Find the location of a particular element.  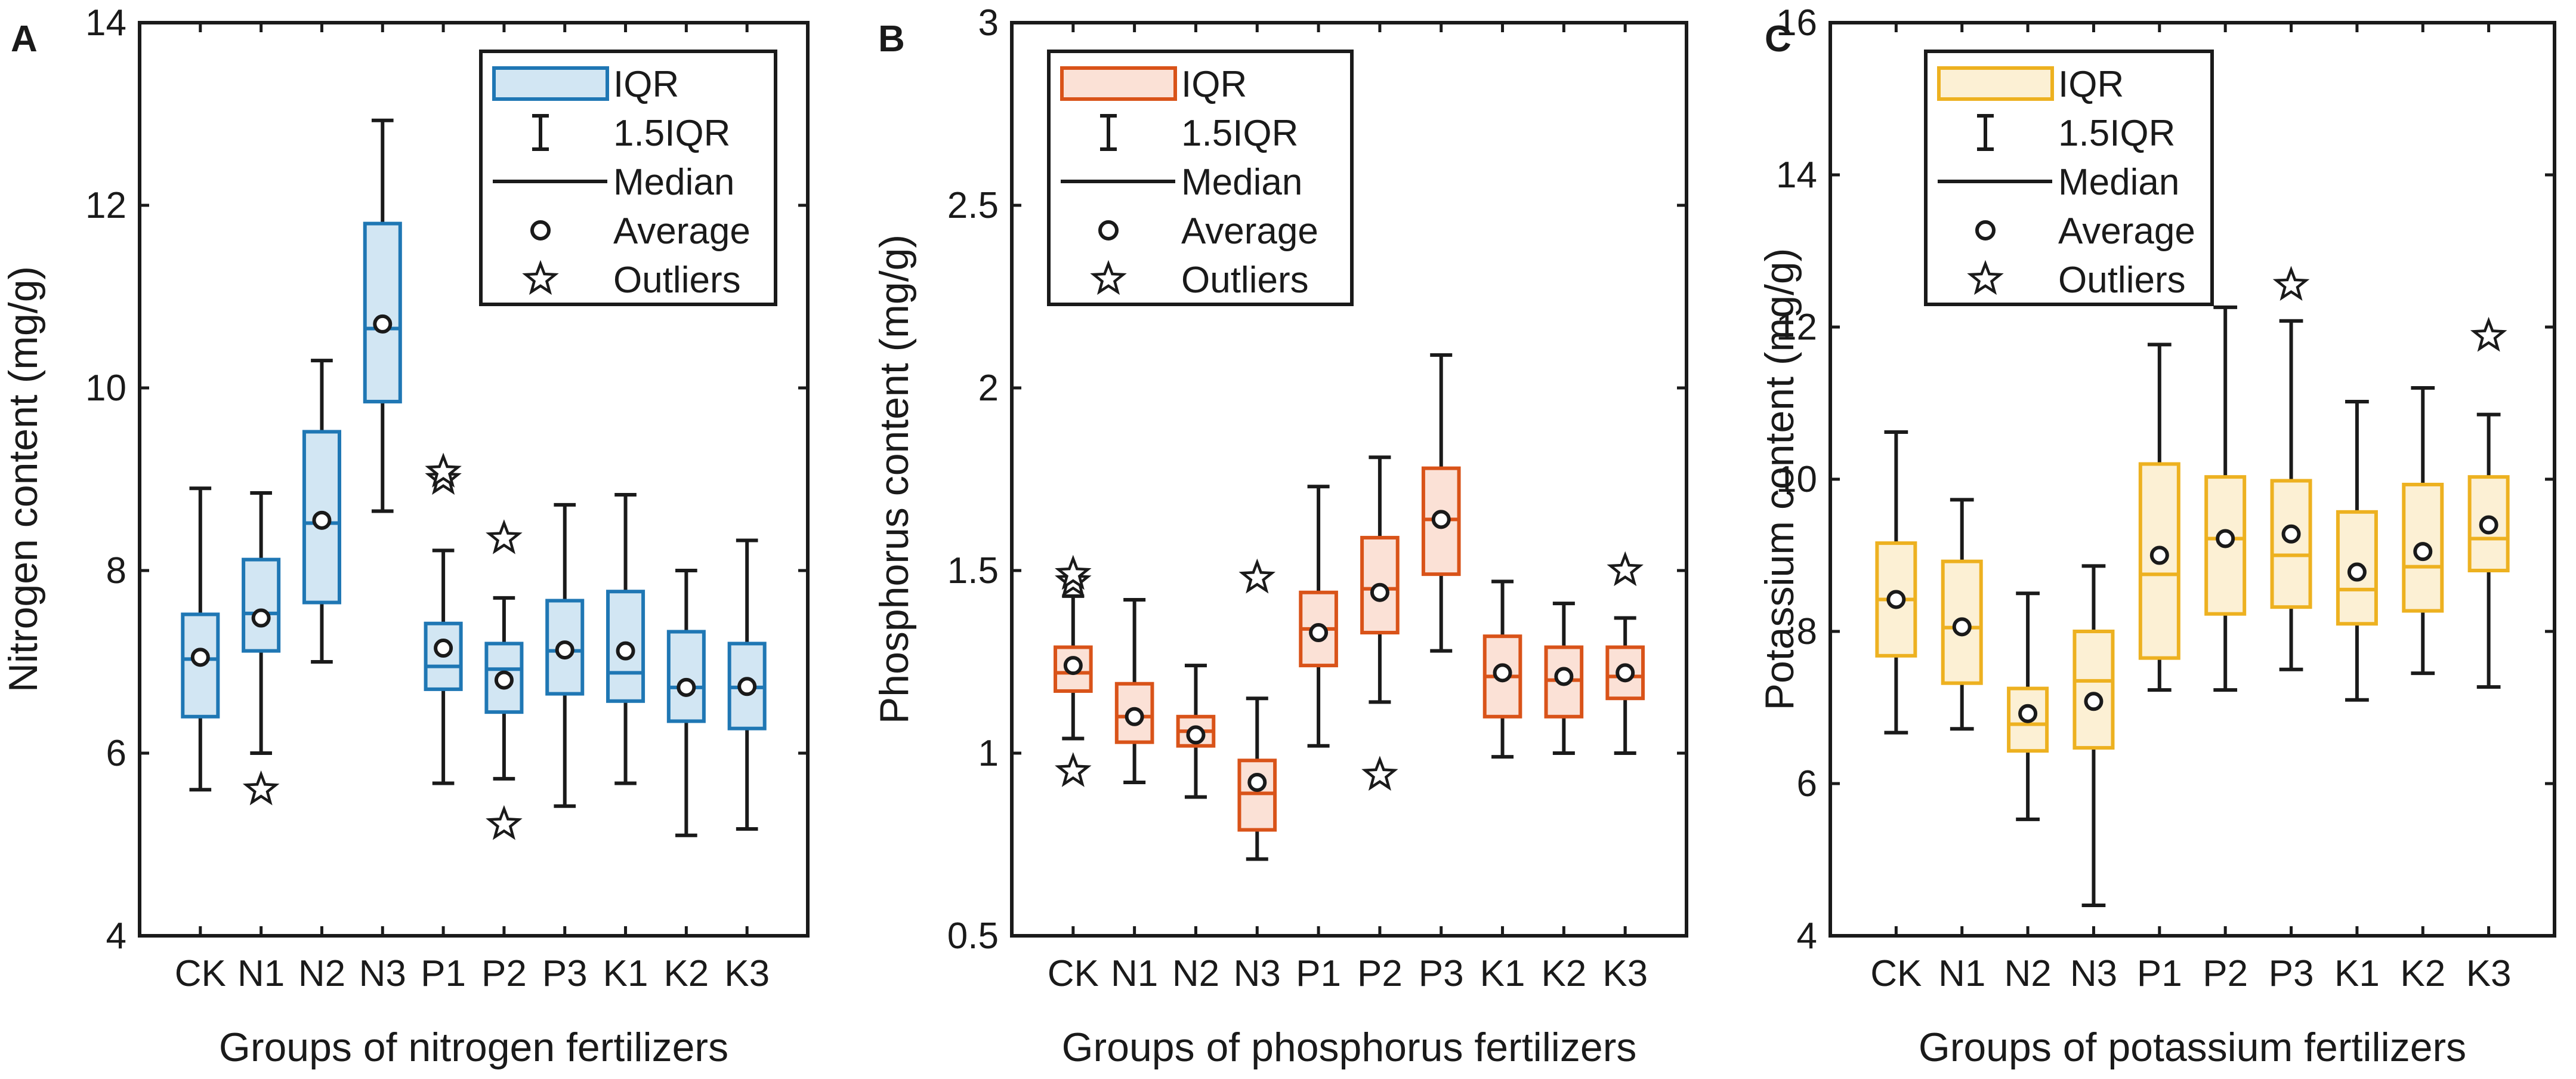

box-n3 is located at coordinates (382, 315).